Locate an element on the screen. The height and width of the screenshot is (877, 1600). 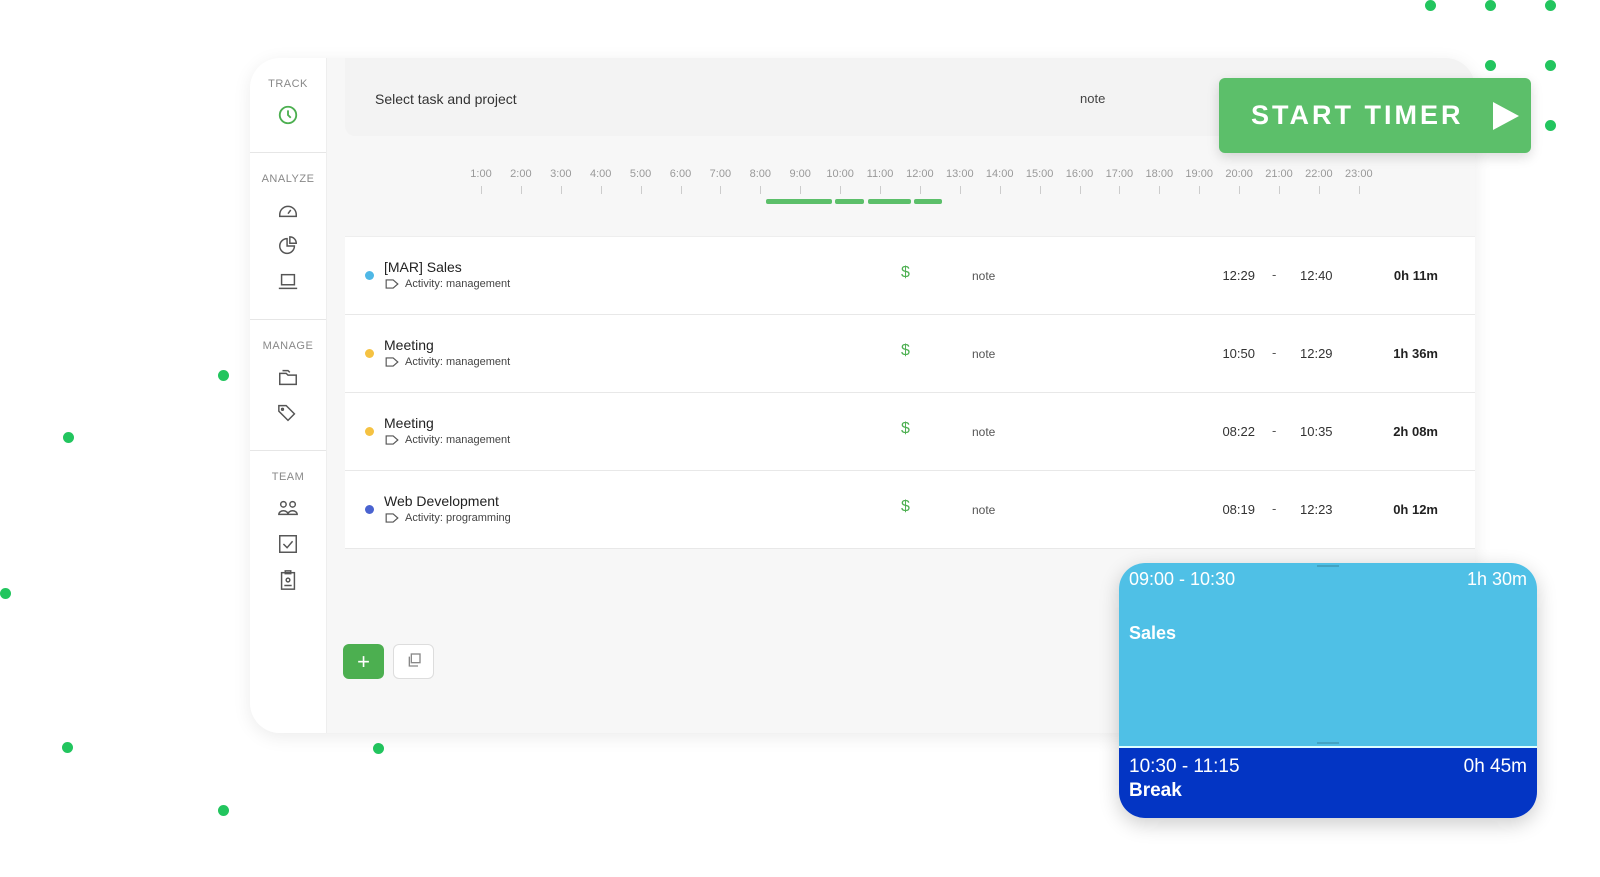
entry-activity: Activity: programming is located at coordinates (458, 518).